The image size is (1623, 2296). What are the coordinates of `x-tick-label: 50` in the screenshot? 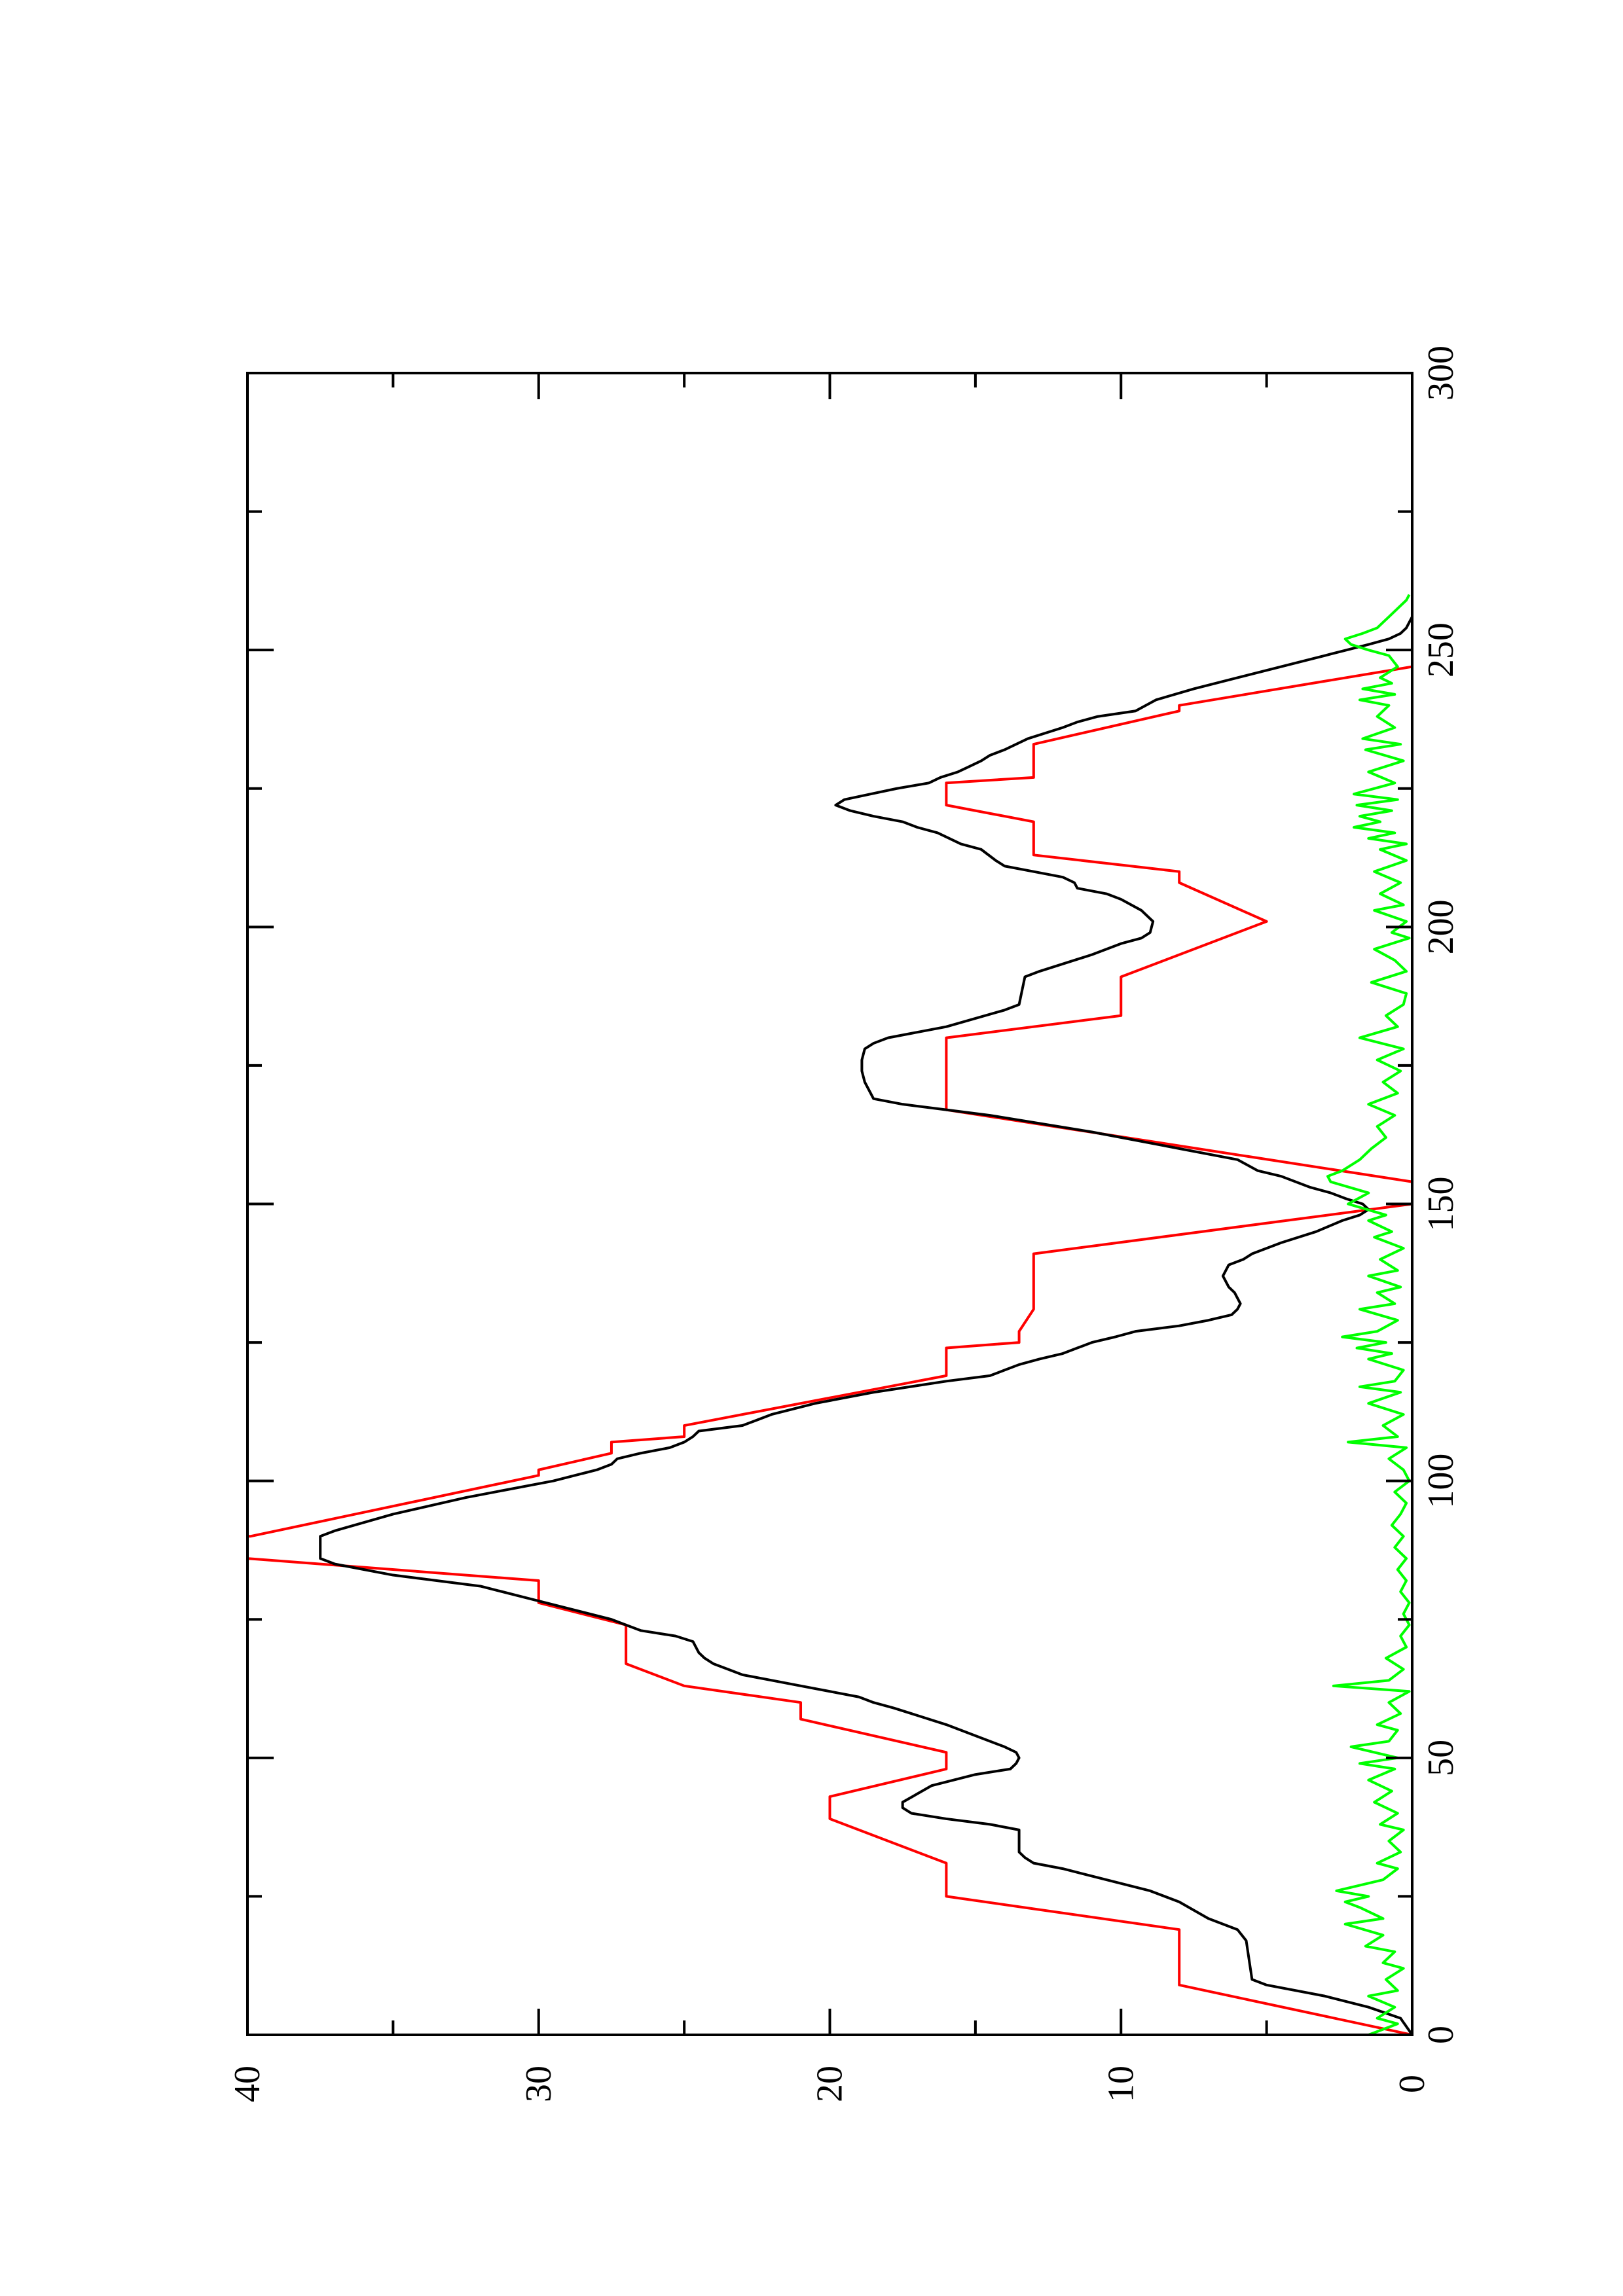 It's located at (1441, 1758).